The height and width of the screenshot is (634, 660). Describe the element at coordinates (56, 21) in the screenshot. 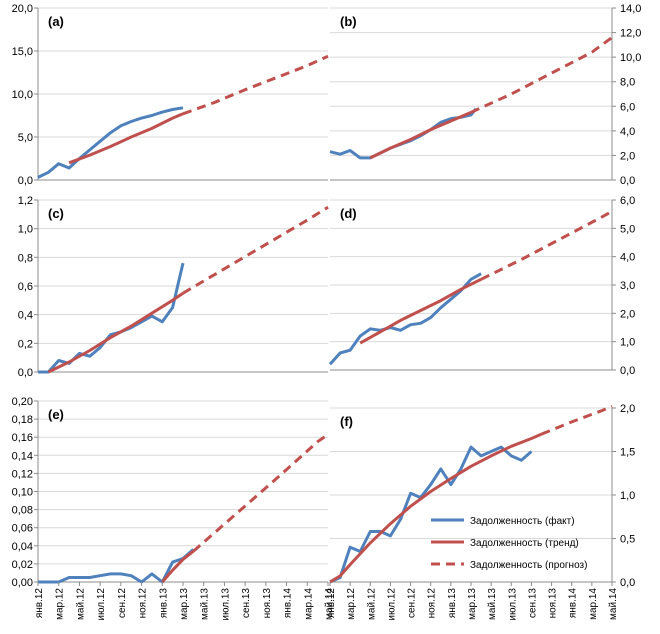

I see `panel-label: (a)` at that location.